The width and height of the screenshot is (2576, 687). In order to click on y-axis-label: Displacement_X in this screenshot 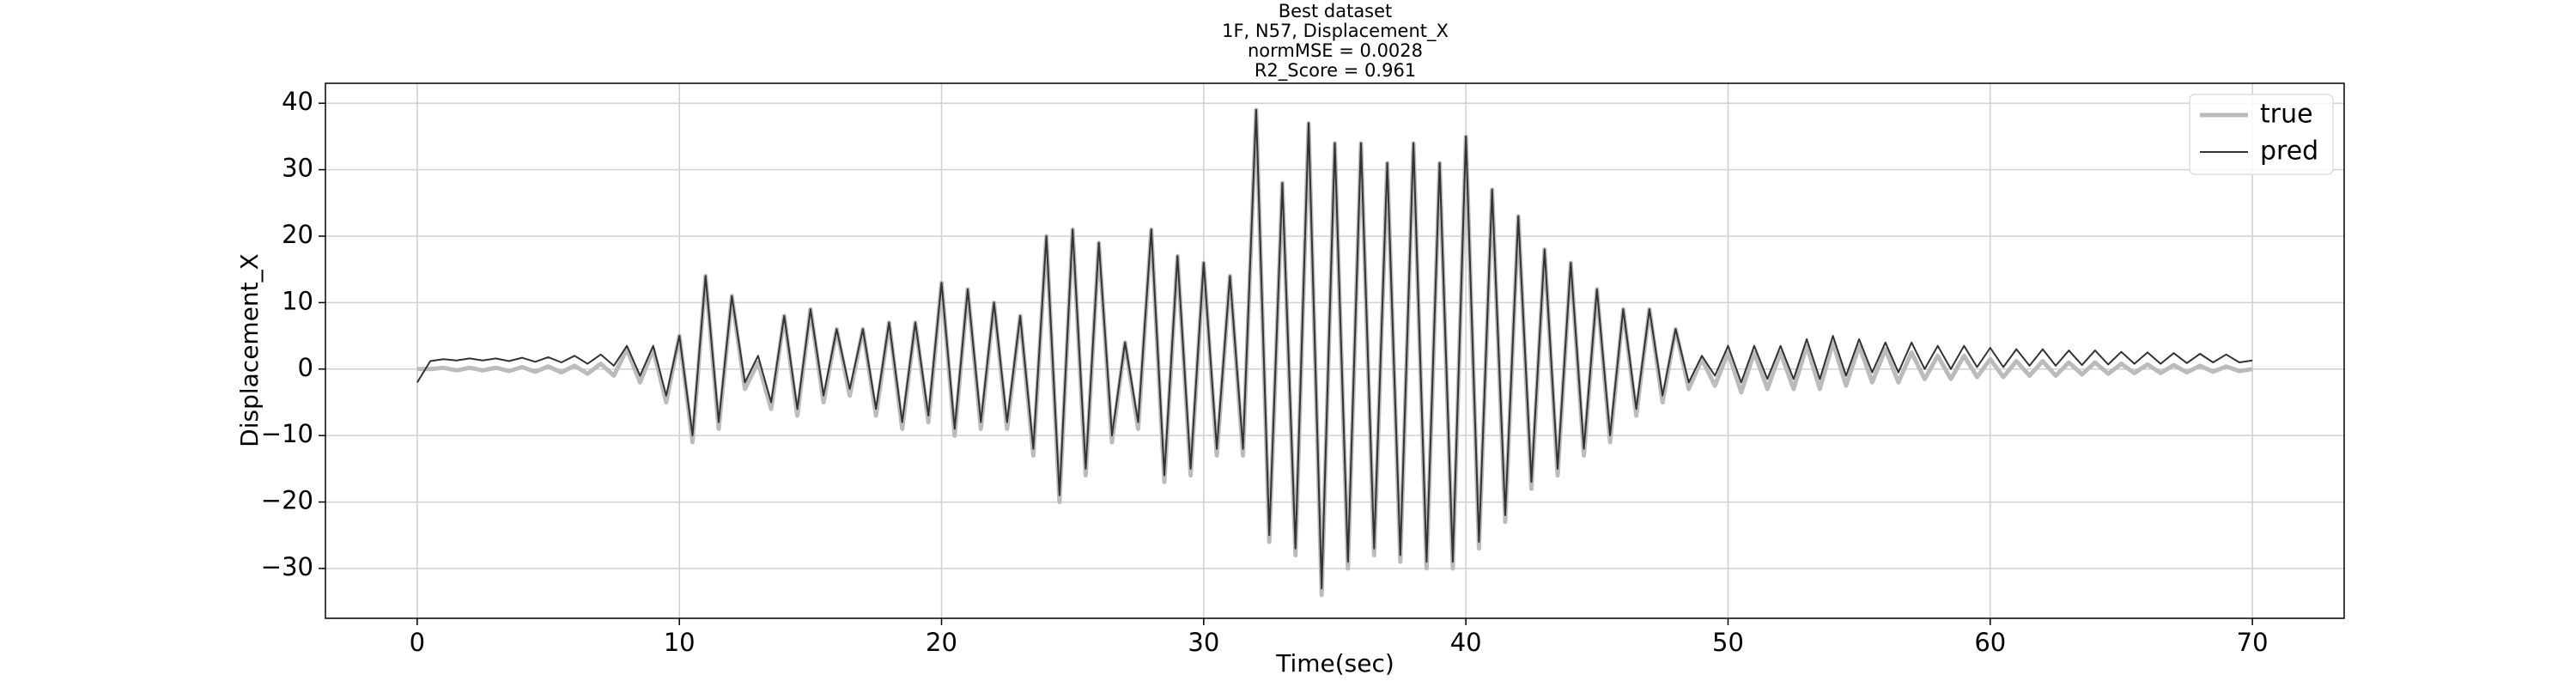, I will do `click(250, 350)`.